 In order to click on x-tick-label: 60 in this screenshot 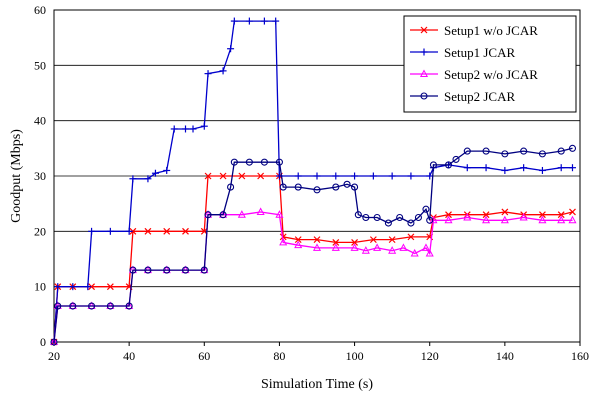, I will do `click(204, 356)`.